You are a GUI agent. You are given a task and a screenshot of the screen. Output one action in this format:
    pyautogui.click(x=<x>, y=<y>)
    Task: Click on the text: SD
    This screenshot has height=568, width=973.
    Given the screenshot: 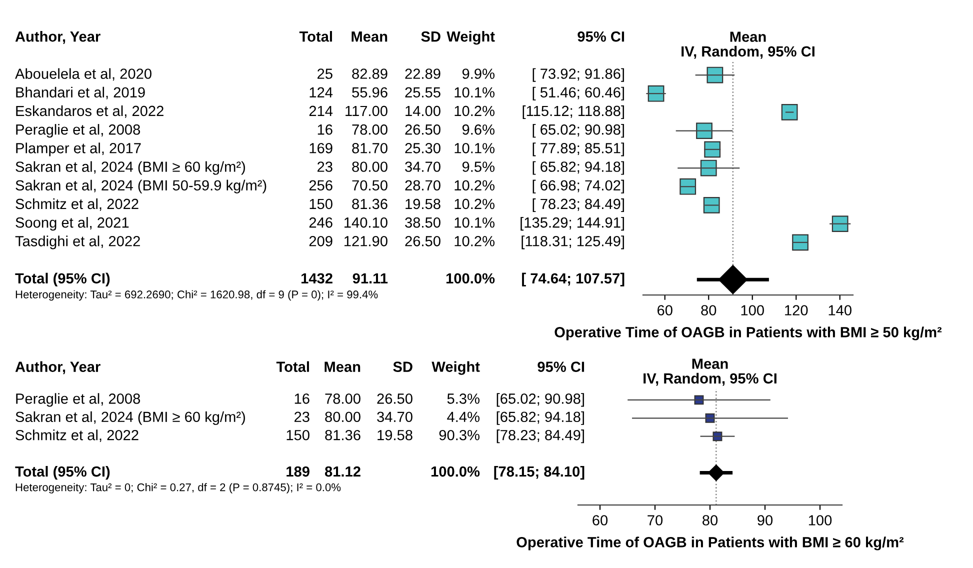 What is the action you would take?
    pyautogui.click(x=430, y=36)
    